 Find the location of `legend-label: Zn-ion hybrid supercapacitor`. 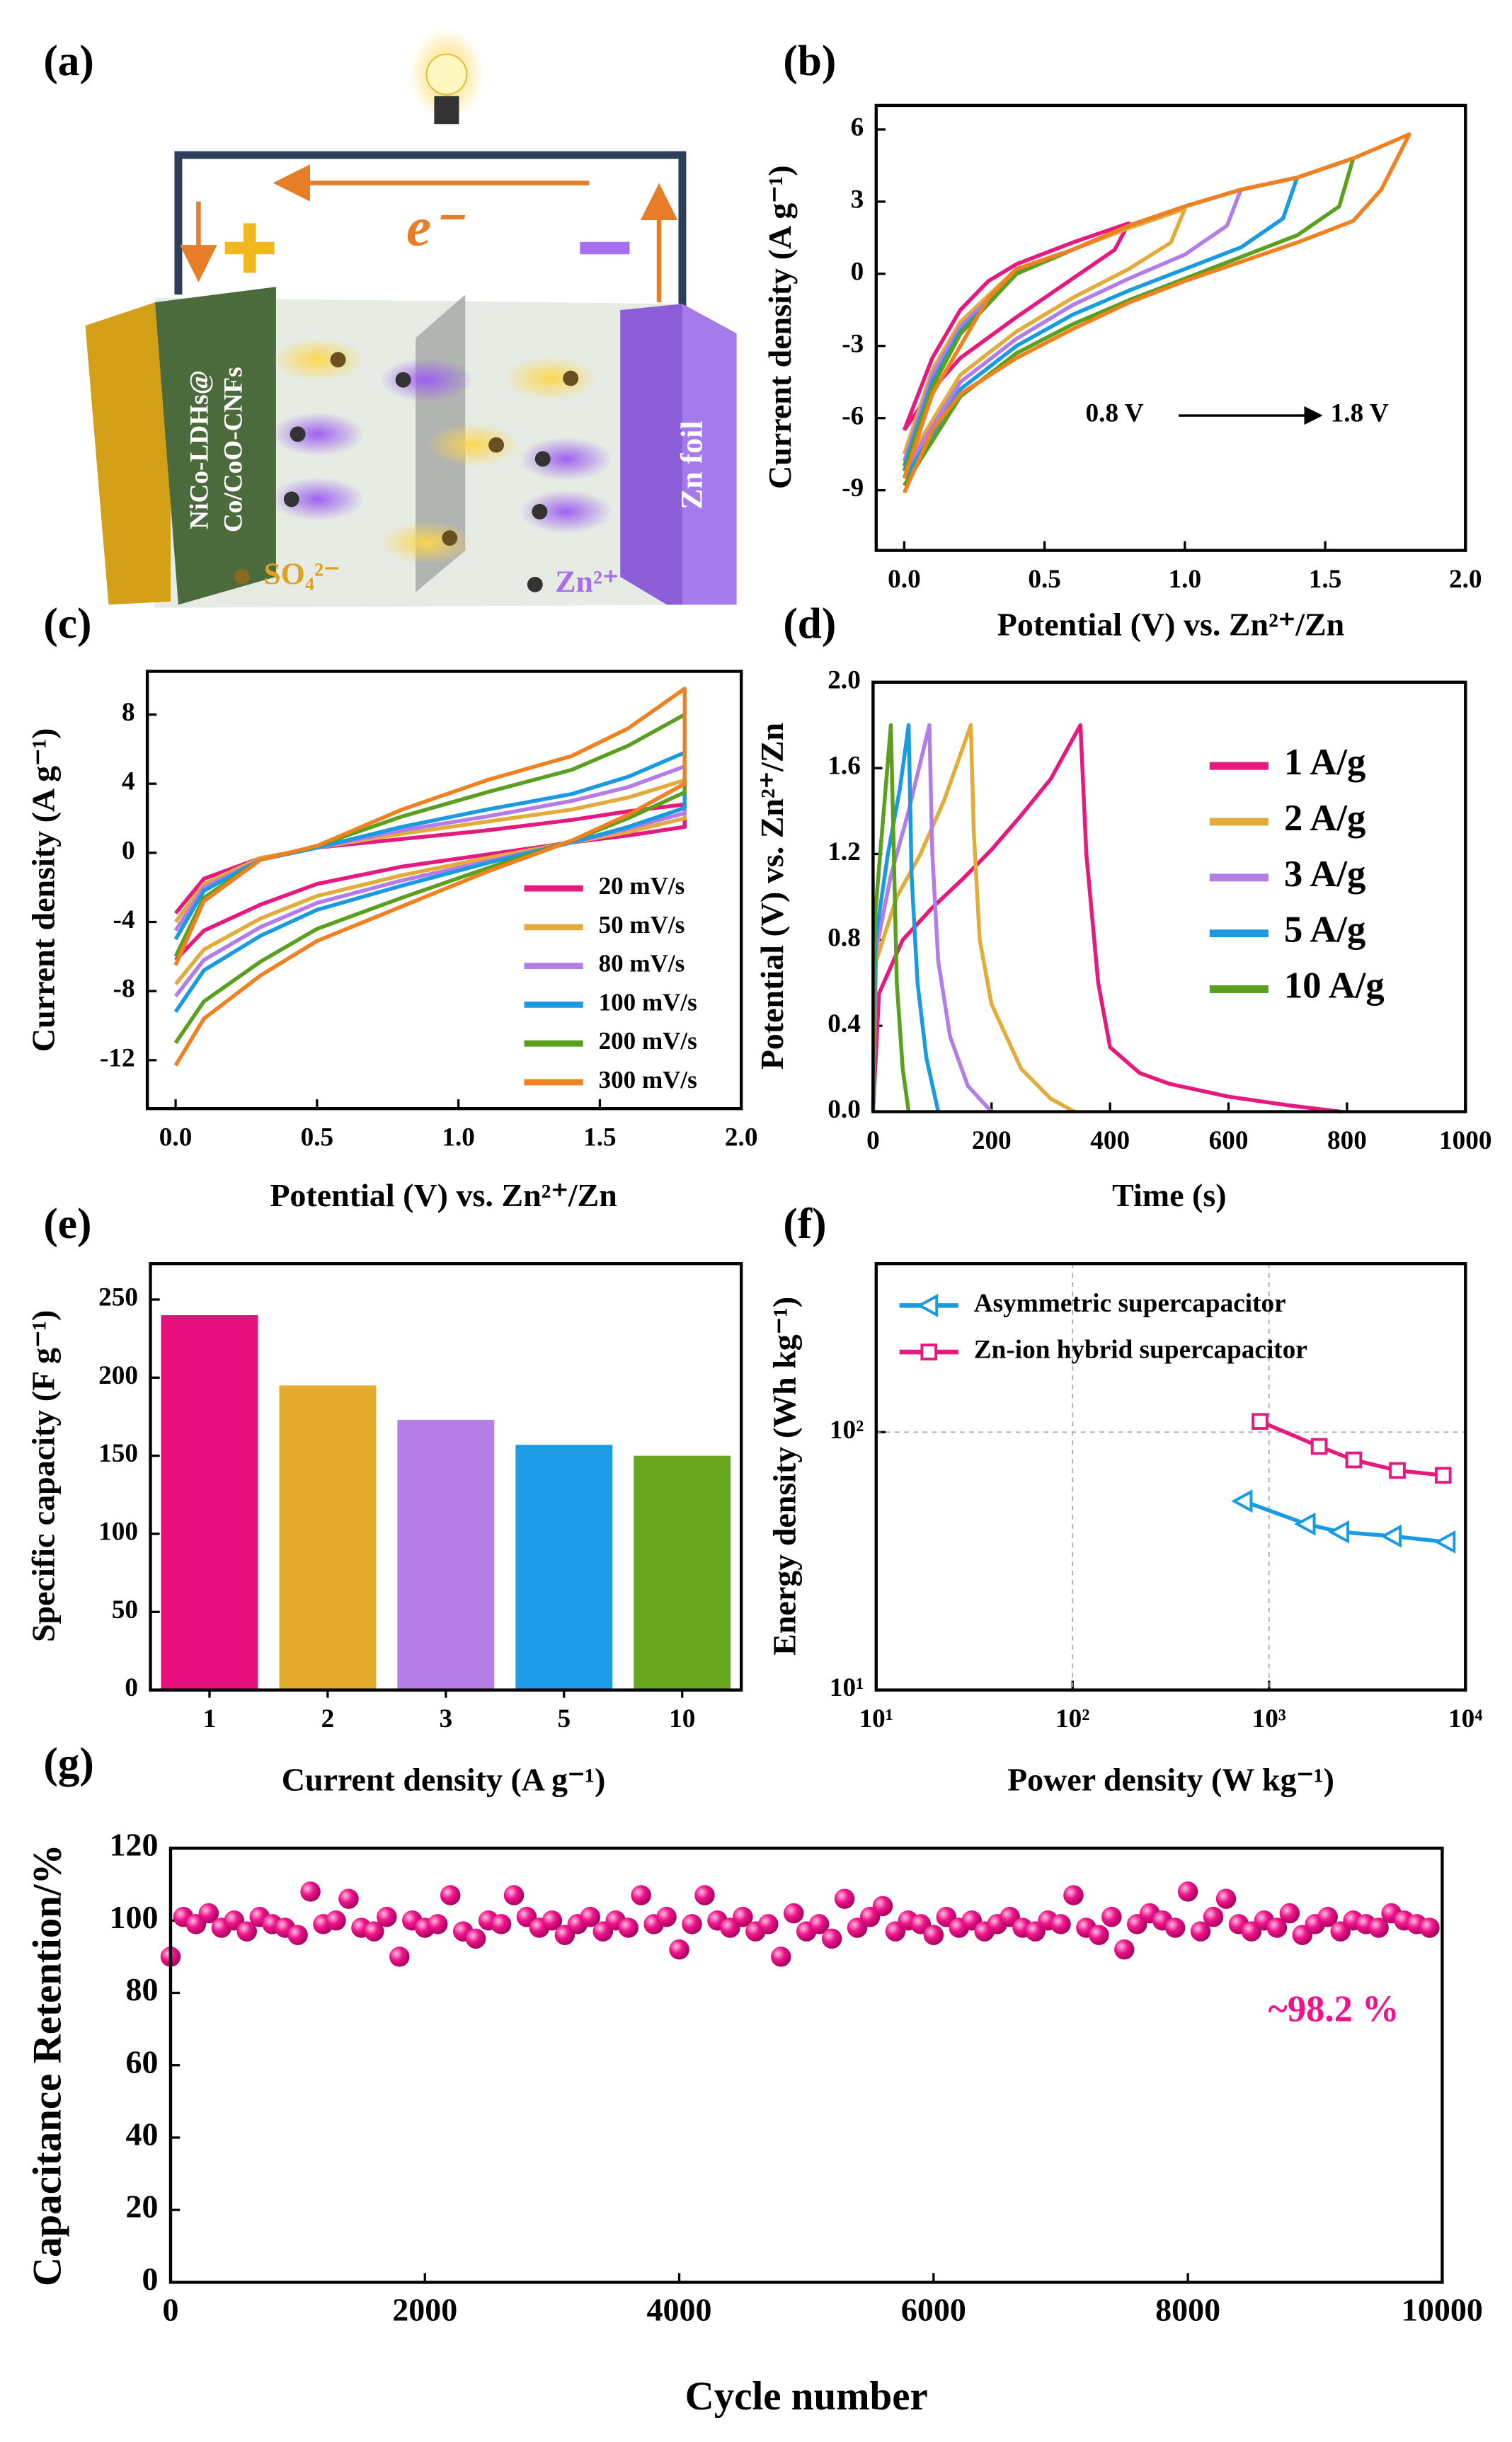

legend-label: Zn-ion hybrid supercapacitor is located at coordinates (1140, 1350).